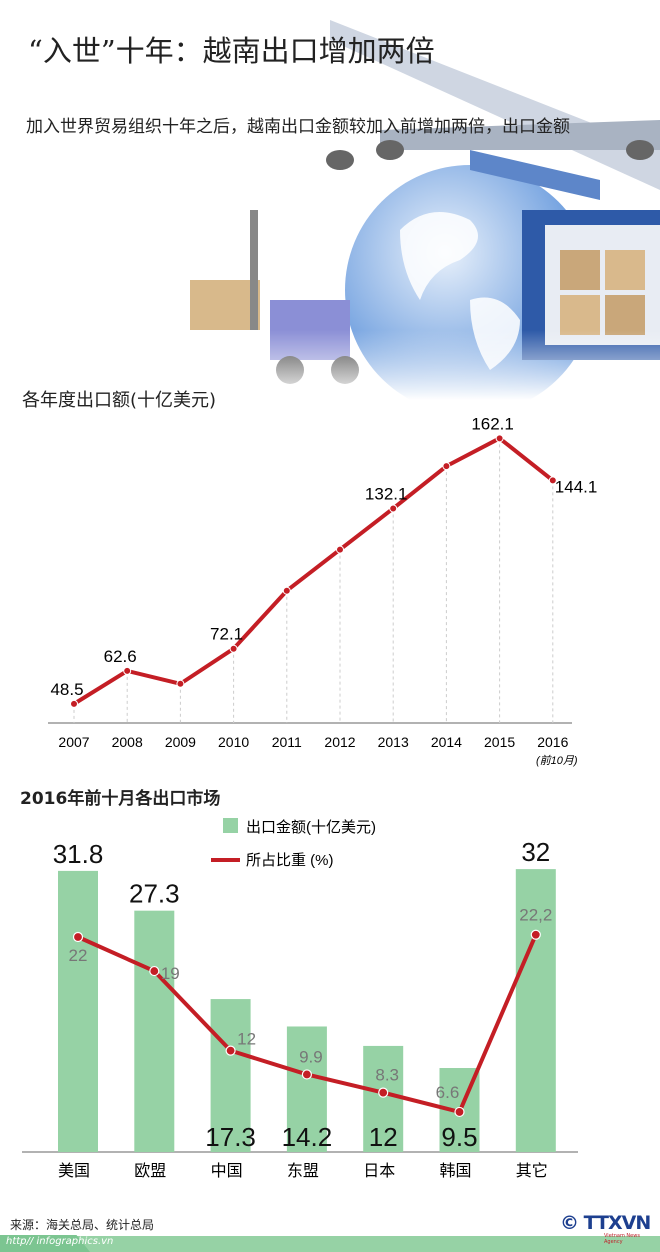 This screenshot has width=660, height=1252. I want to click on share-label: 22, so click(78, 955).